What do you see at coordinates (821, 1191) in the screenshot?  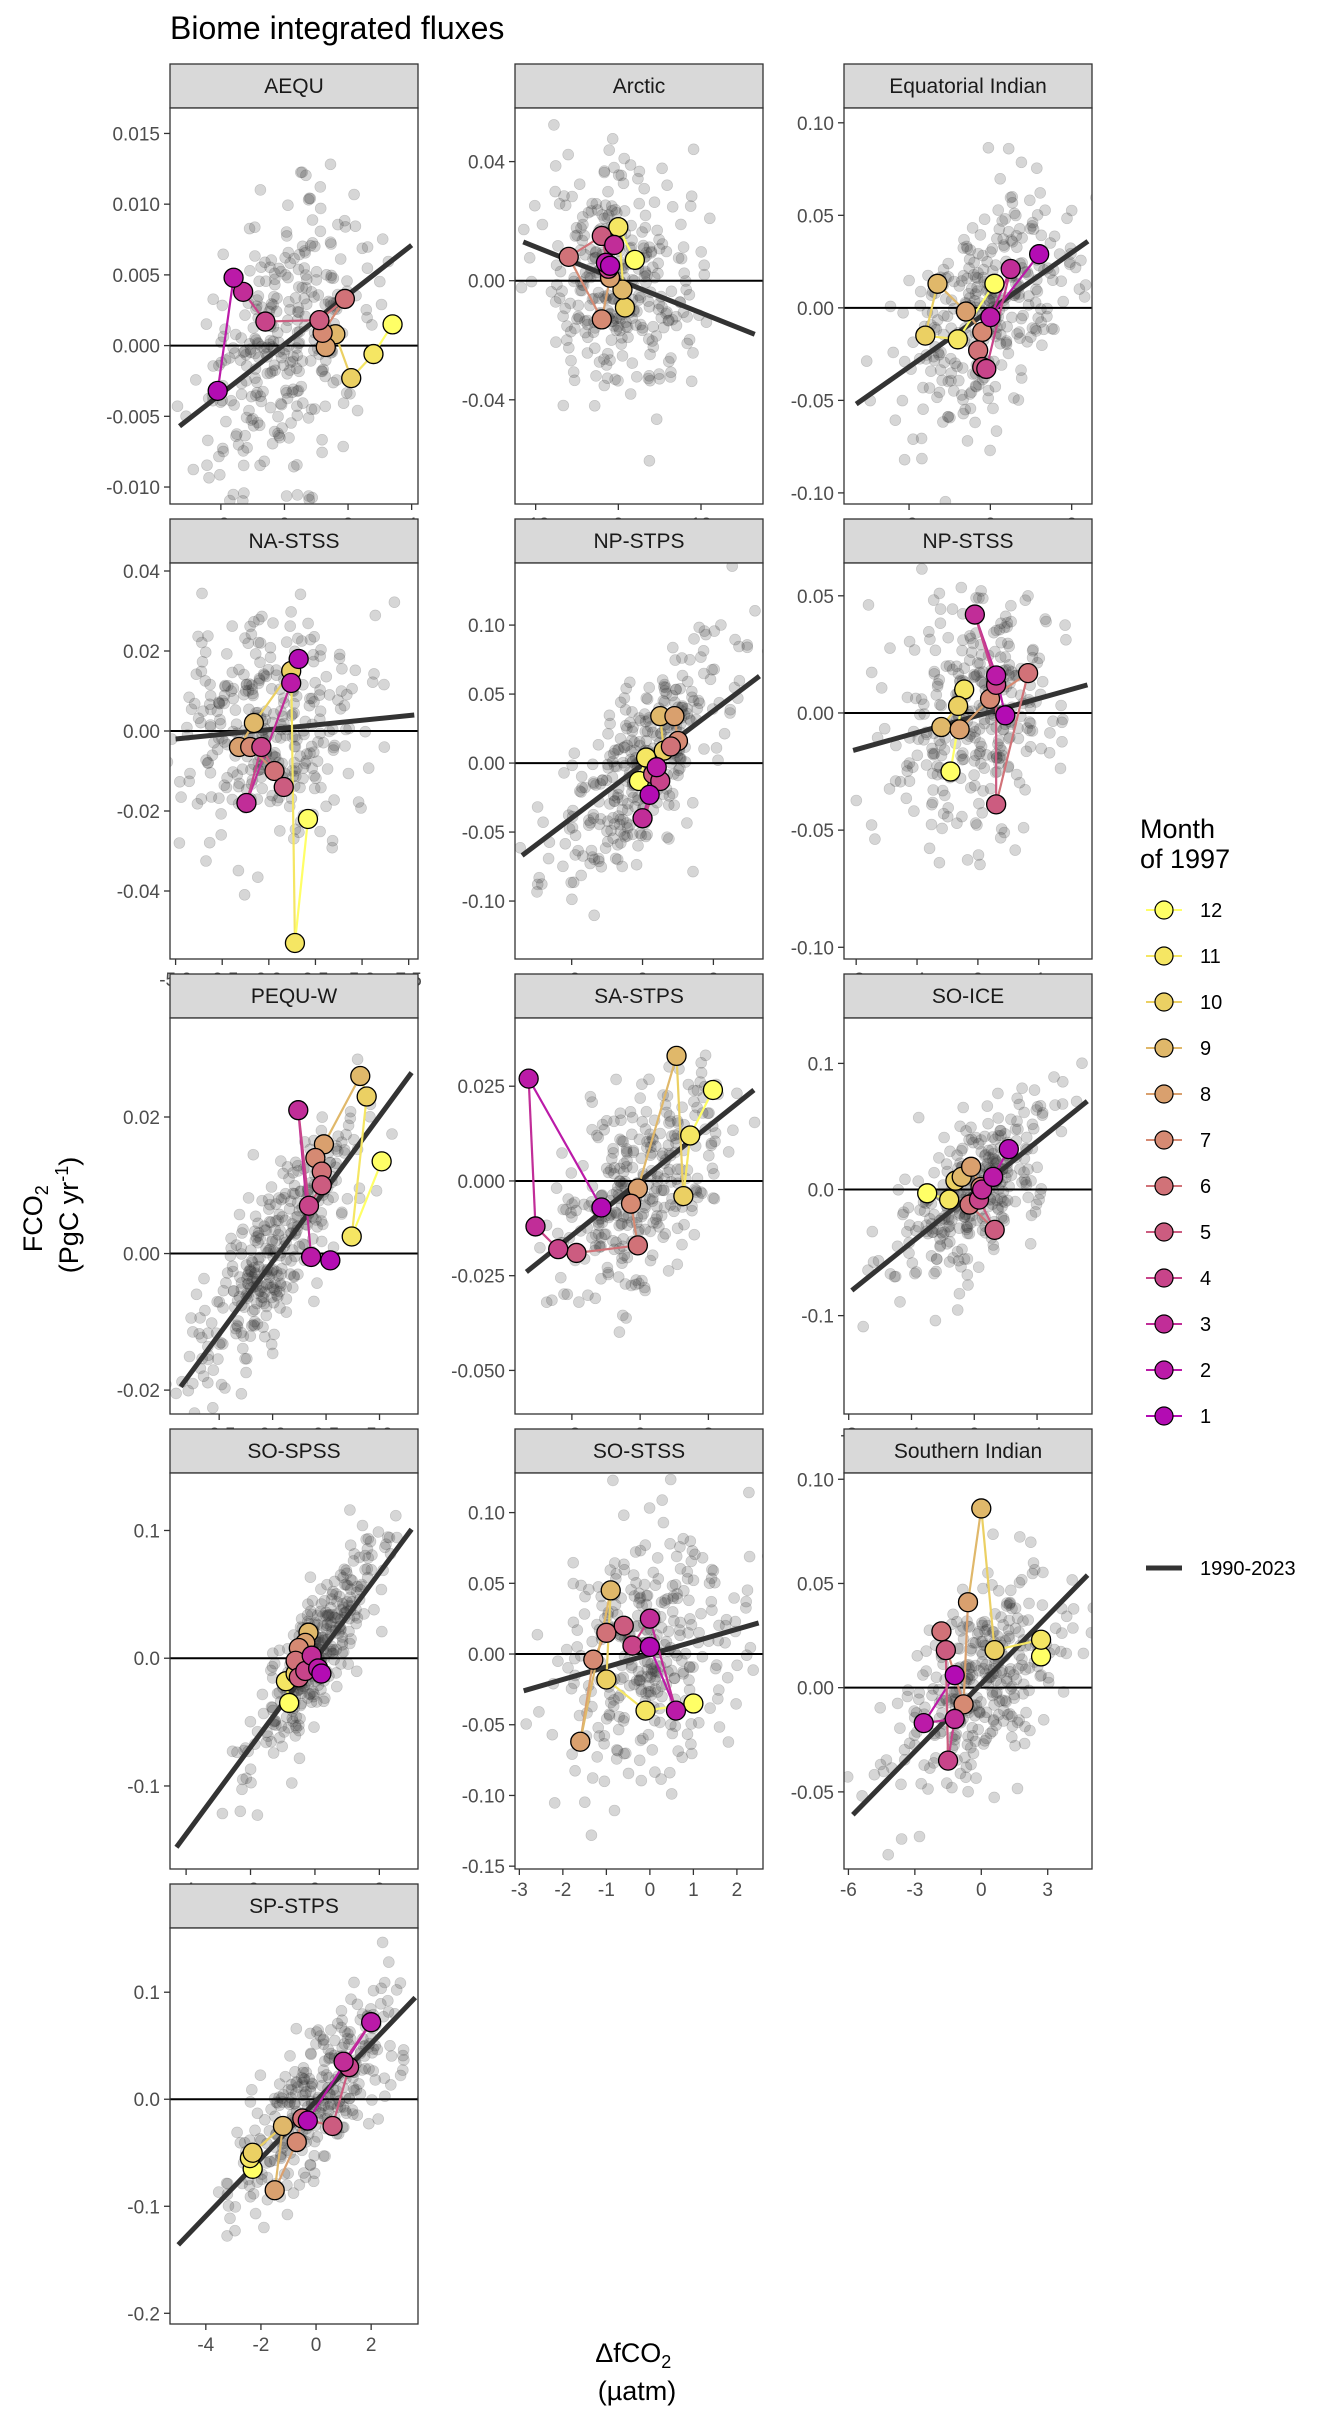 I see `y-tick-label: 0.0` at bounding box center [821, 1191].